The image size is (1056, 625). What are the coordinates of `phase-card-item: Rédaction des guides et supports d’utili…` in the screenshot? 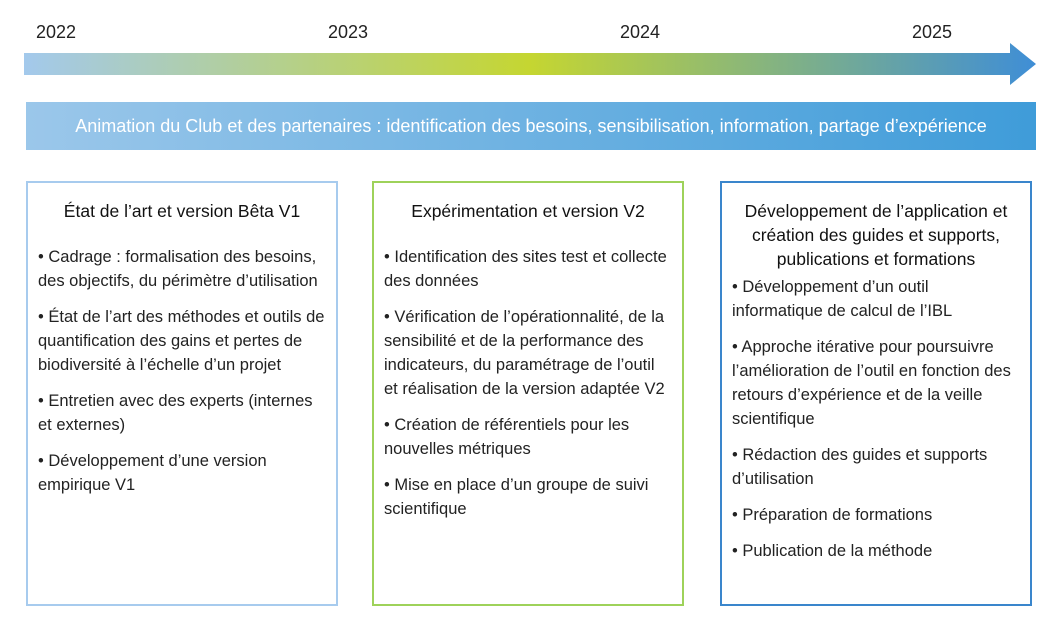 It's located at (876, 467).